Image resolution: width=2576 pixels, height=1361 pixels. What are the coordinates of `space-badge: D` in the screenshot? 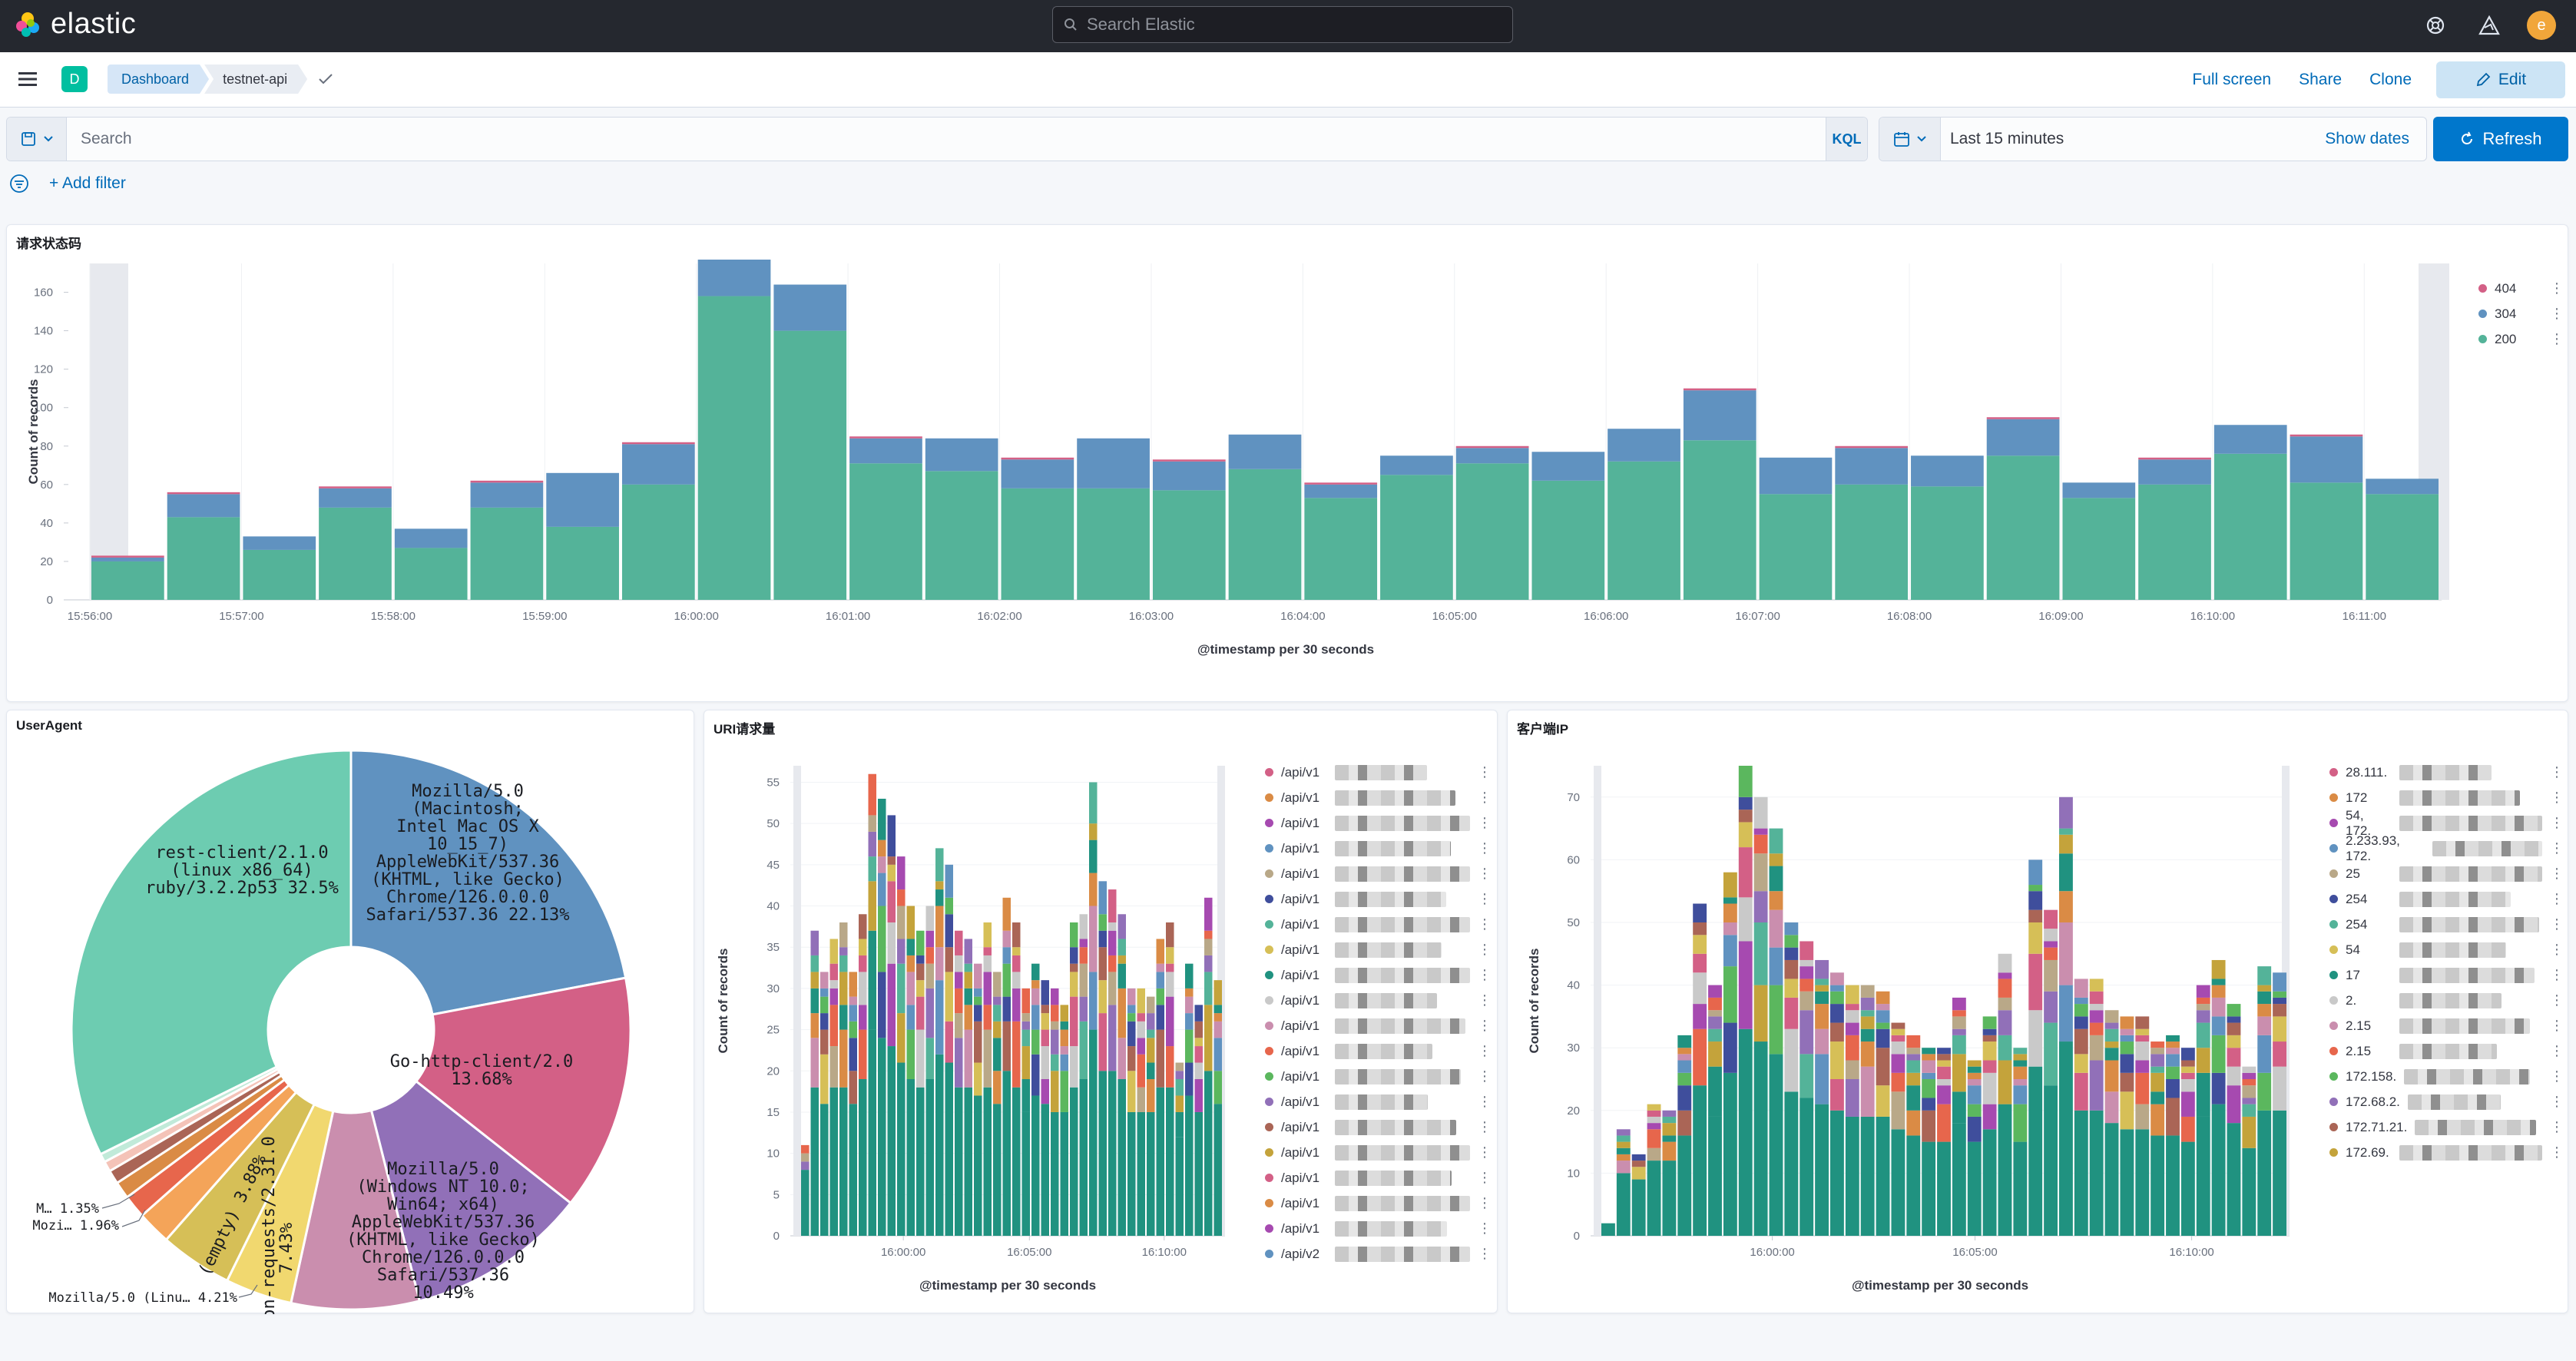 It's located at (74, 79).